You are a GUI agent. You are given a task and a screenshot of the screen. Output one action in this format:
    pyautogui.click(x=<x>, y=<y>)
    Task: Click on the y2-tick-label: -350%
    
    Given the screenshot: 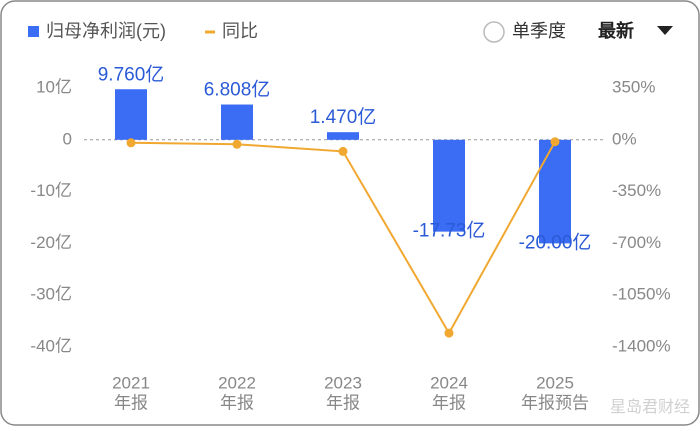 What is the action you would take?
    pyautogui.click(x=636, y=190)
    